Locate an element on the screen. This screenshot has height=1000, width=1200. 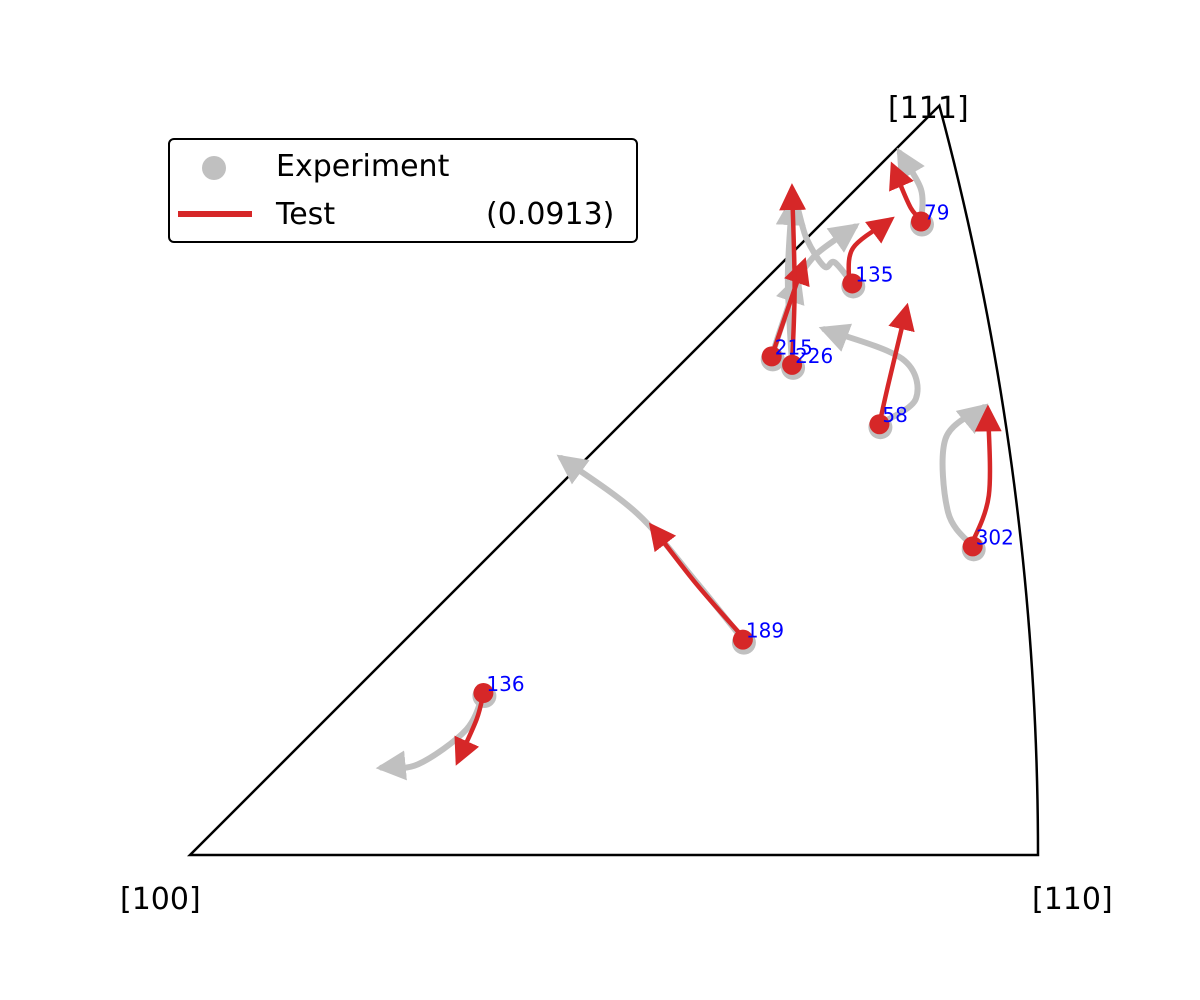
grain-label-226: 226 is located at coordinates (814, 356).